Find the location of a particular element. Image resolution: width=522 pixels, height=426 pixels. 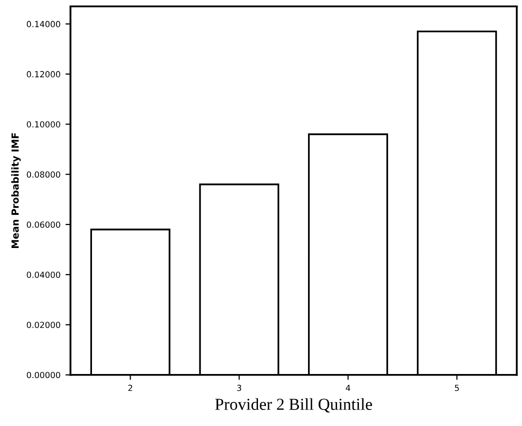

y-tick-label: 0.10000 is located at coordinates (43, 124).